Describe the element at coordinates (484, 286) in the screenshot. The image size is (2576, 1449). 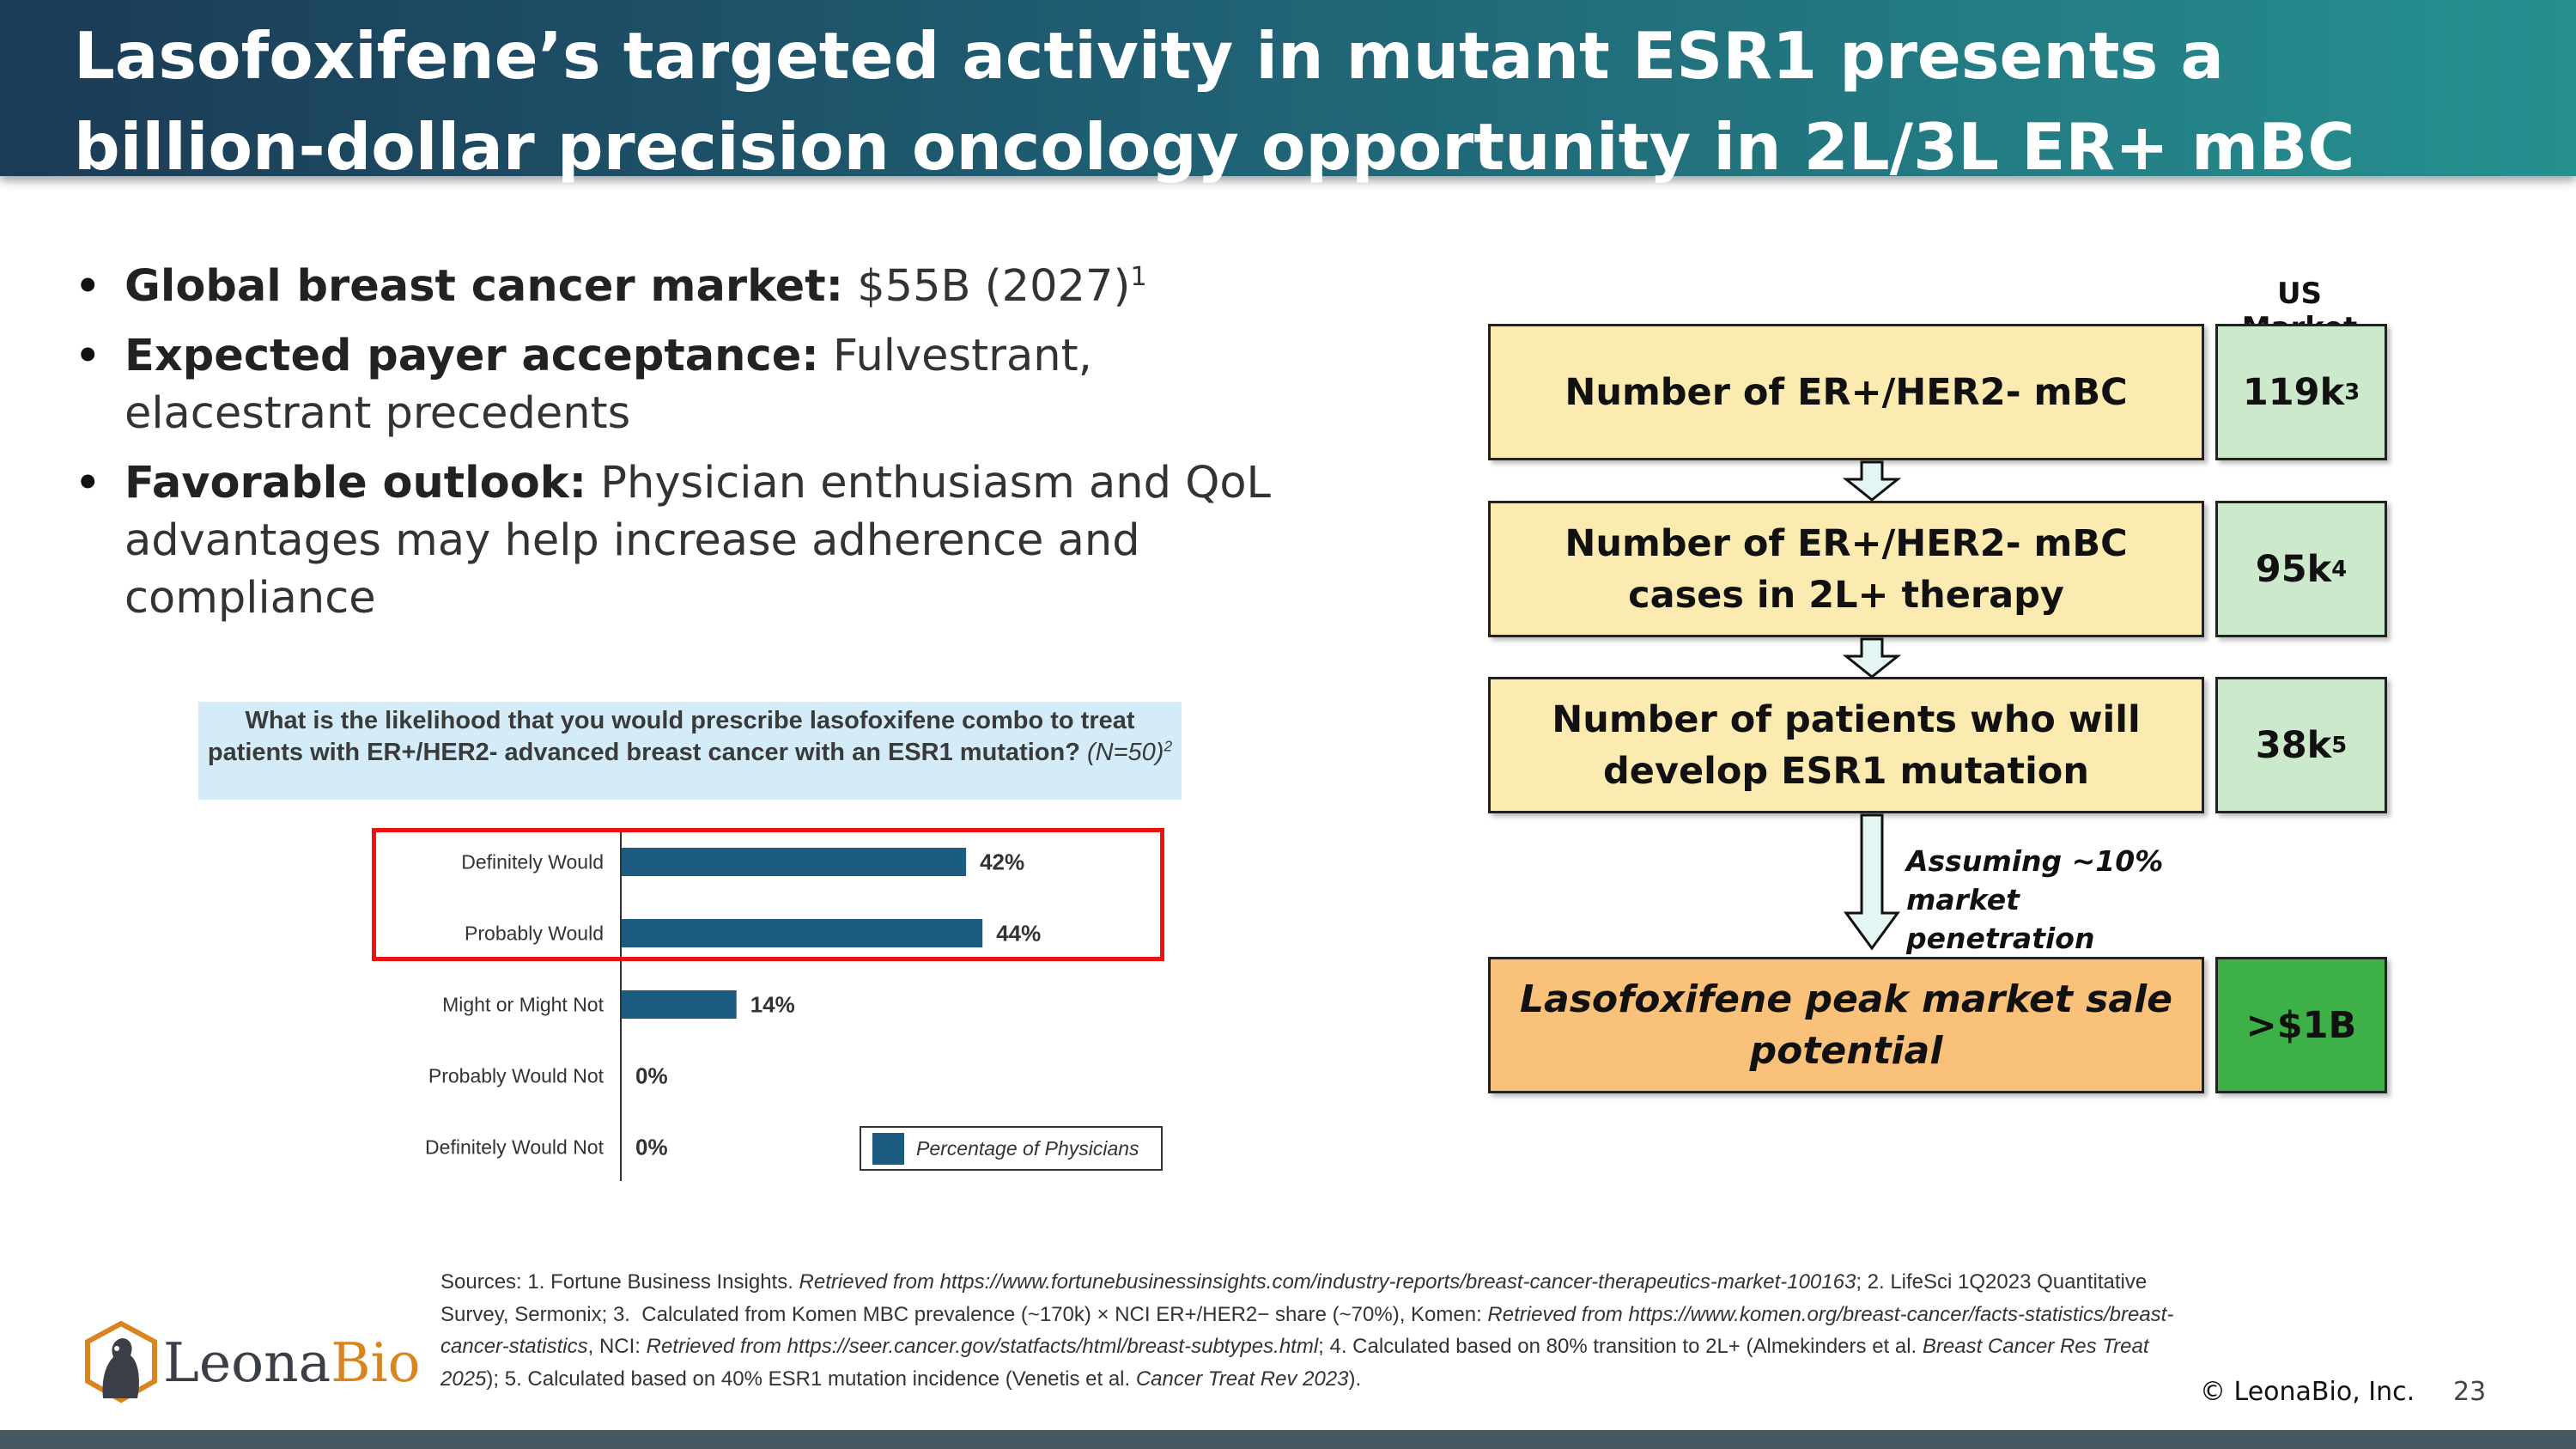
I see `bullet-bold: Global breast cancer market:` at that location.